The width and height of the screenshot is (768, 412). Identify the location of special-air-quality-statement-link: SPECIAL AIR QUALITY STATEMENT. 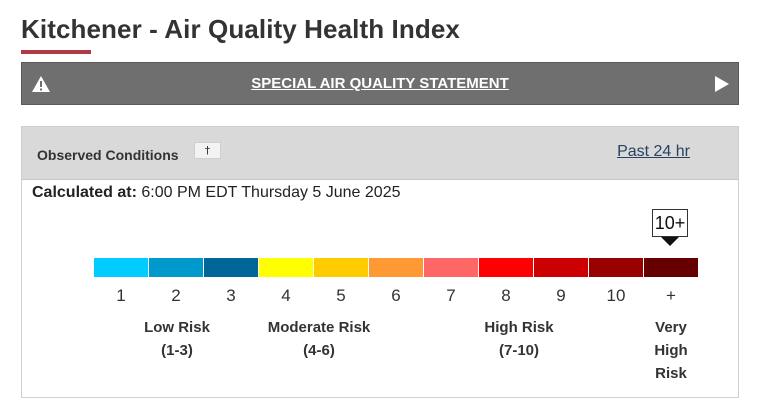
(380, 83).